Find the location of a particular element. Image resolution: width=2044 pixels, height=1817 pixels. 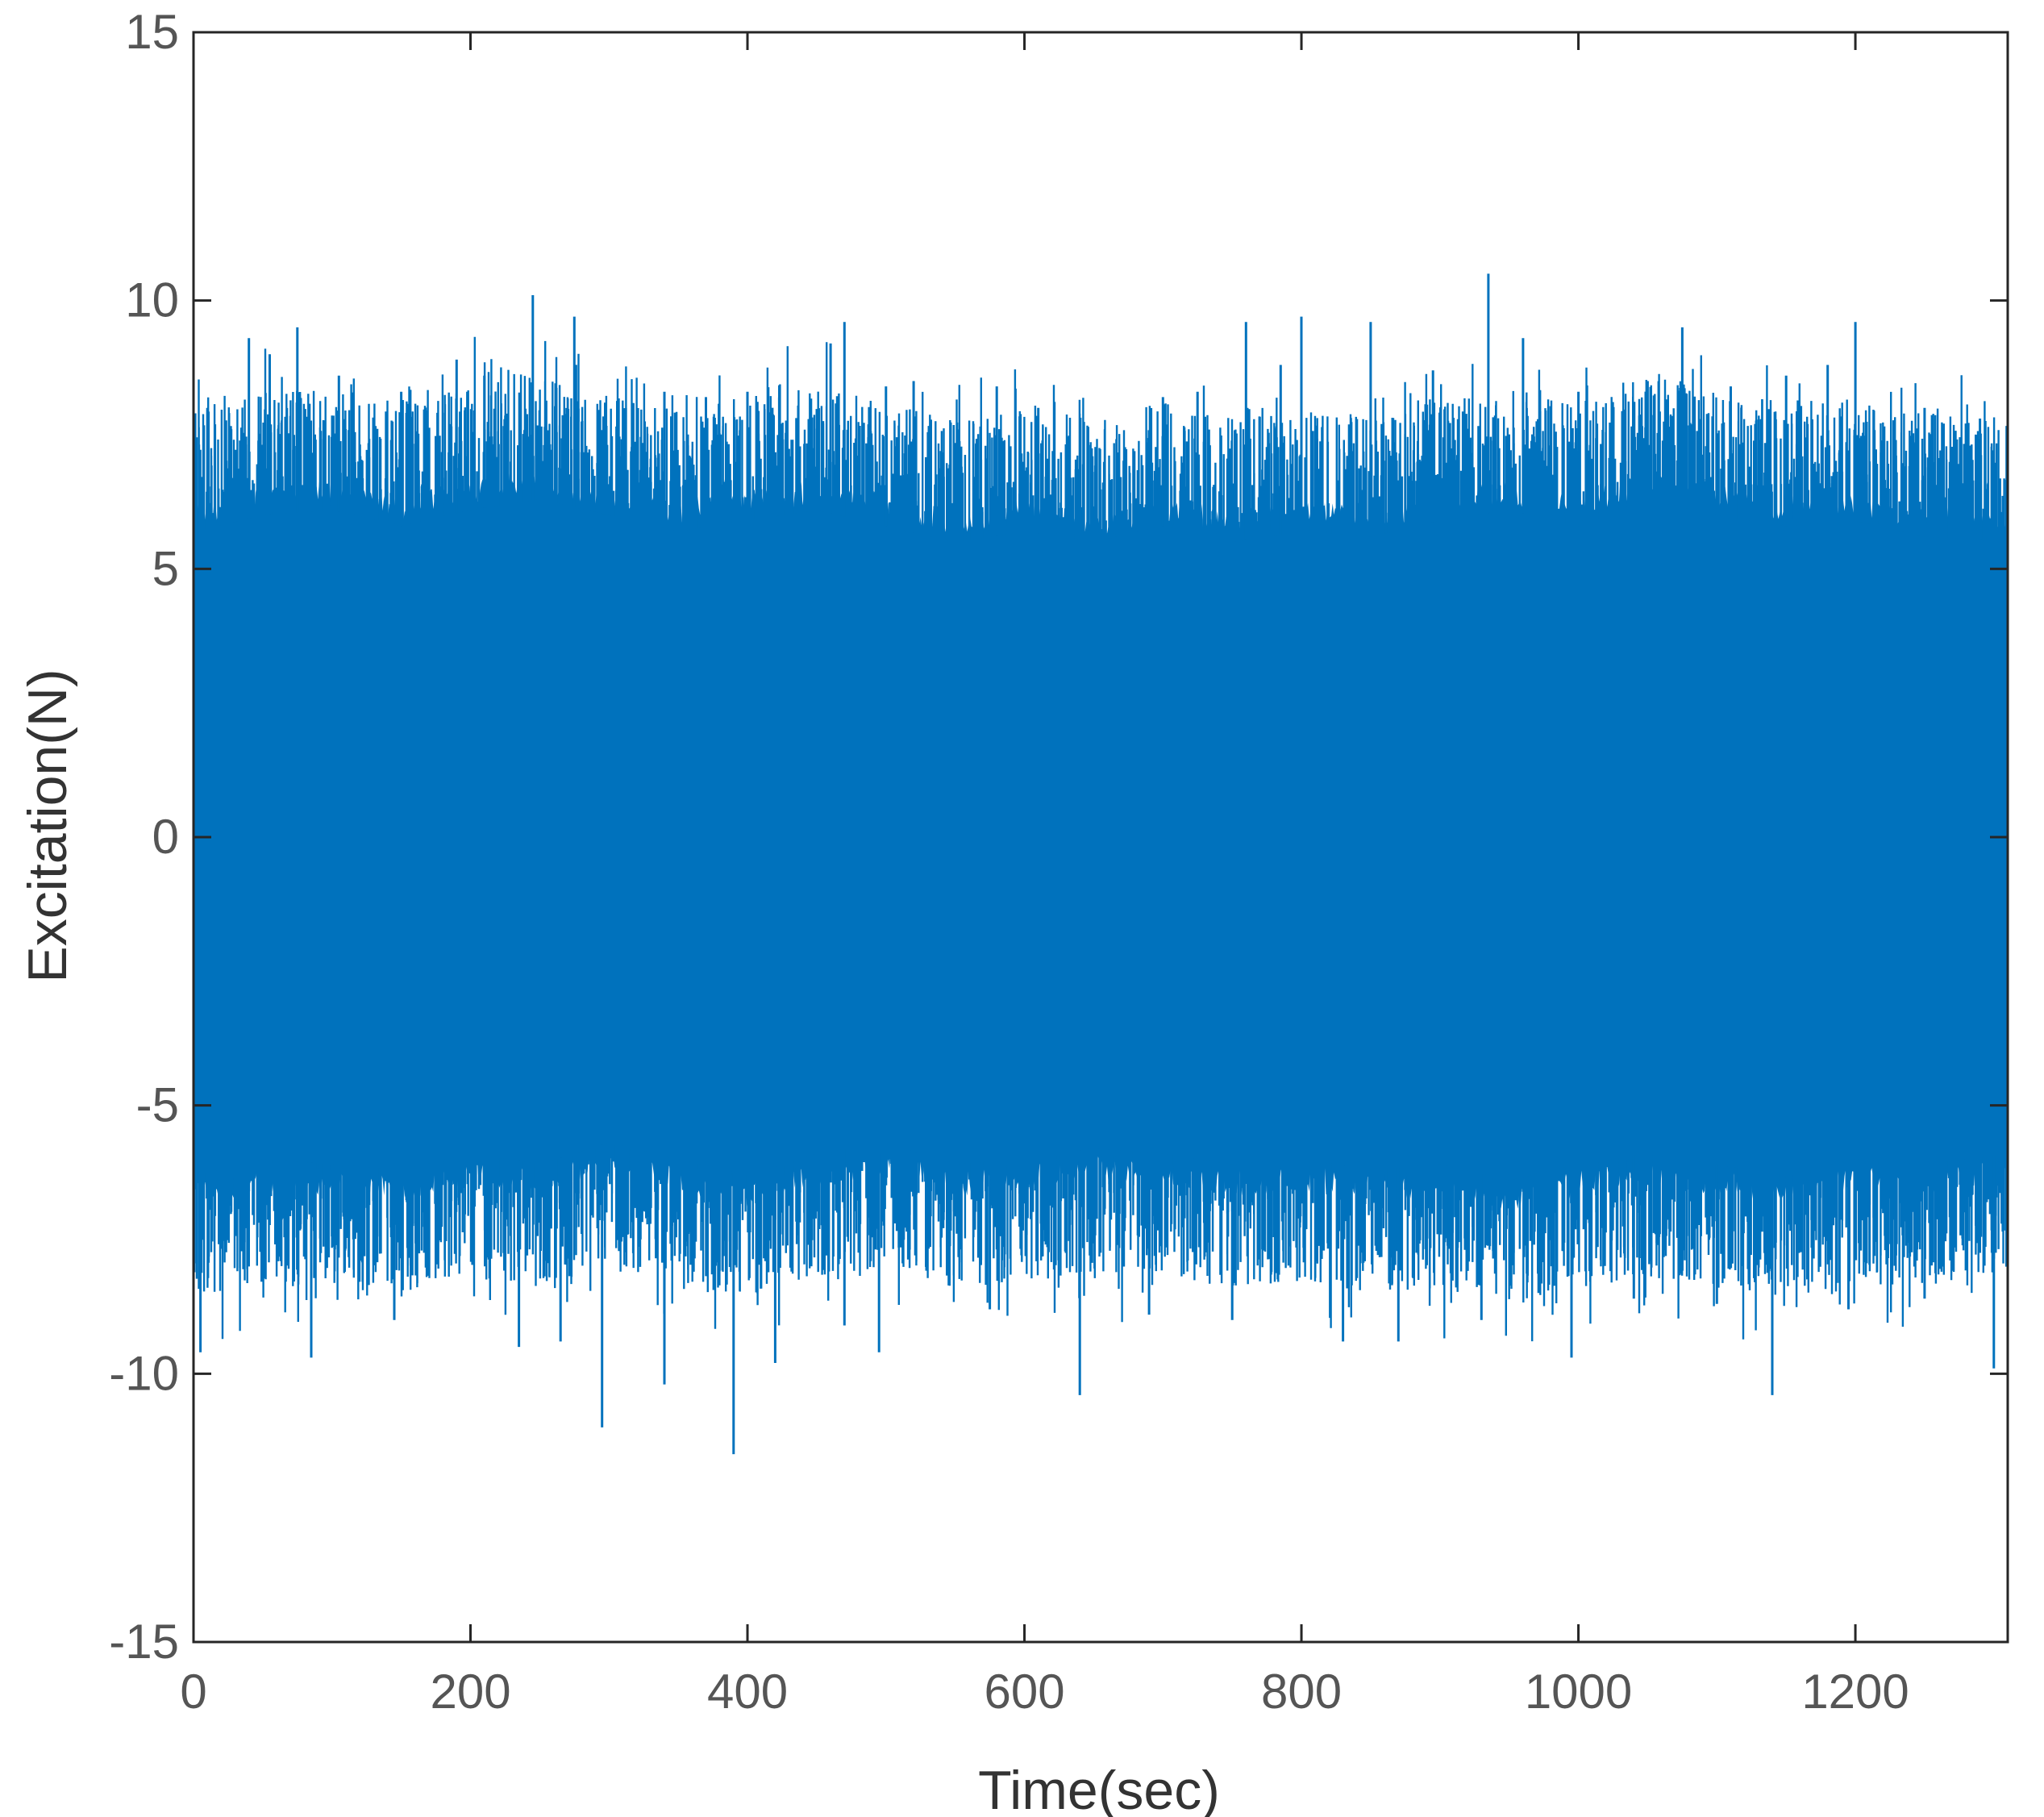

x-tick-label: 1000 is located at coordinates (1578, 1692).